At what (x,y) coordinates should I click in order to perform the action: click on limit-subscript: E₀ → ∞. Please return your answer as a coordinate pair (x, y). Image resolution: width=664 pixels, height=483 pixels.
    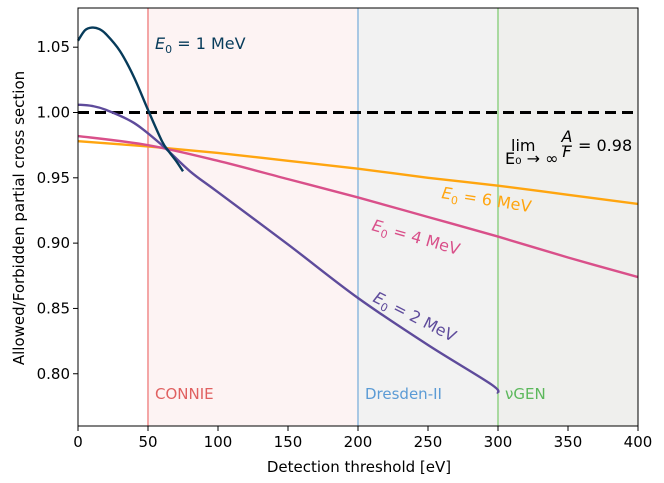
    Looking at the image, I should click on (531, 158).